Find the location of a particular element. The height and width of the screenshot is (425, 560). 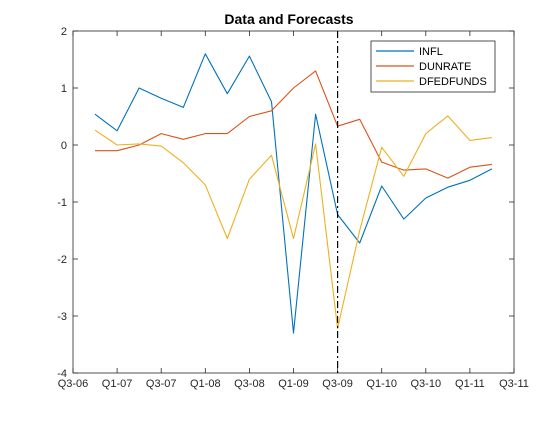

x-tick-label: Q3-08 is located at coordinates (249, 384).